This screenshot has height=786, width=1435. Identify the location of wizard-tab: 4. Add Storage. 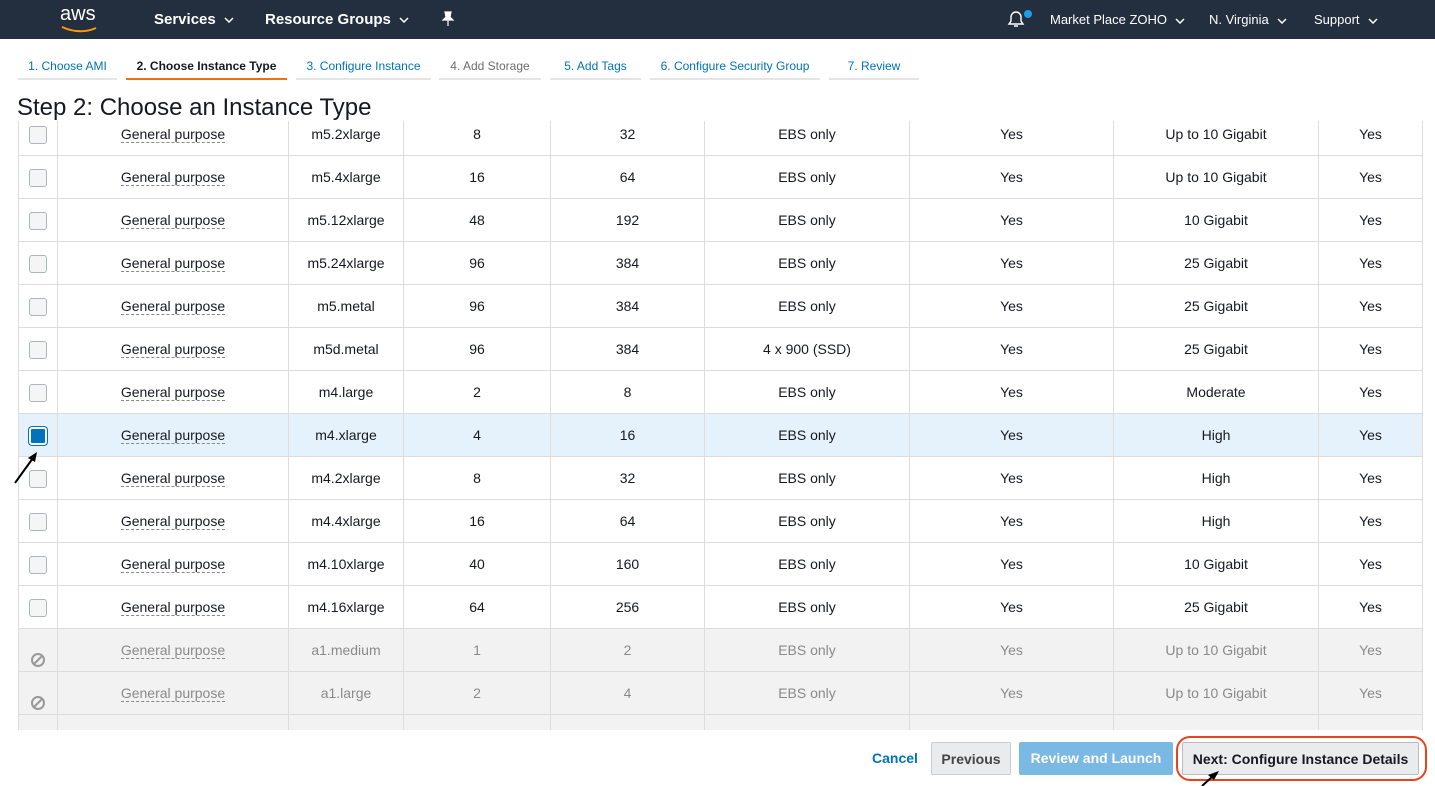
(490, 66).